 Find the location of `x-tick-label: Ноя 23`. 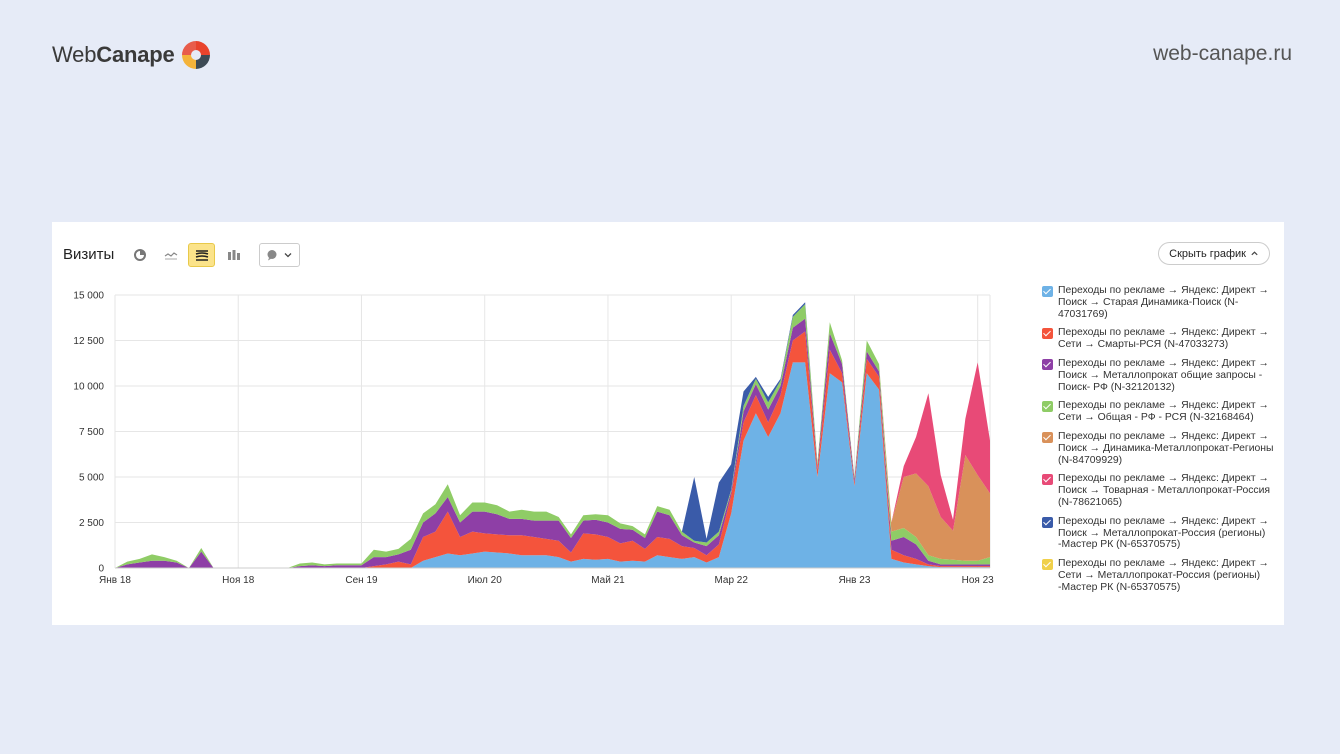

x-tick-label: Ноя 23 is located at coordinates (978, 580).